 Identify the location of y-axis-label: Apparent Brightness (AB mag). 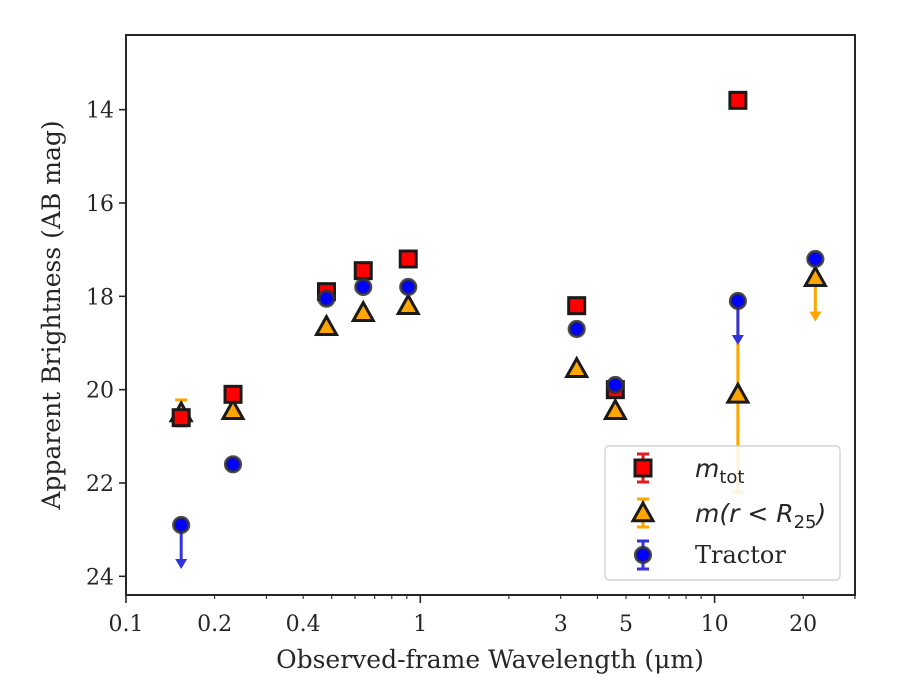
(51, 315).